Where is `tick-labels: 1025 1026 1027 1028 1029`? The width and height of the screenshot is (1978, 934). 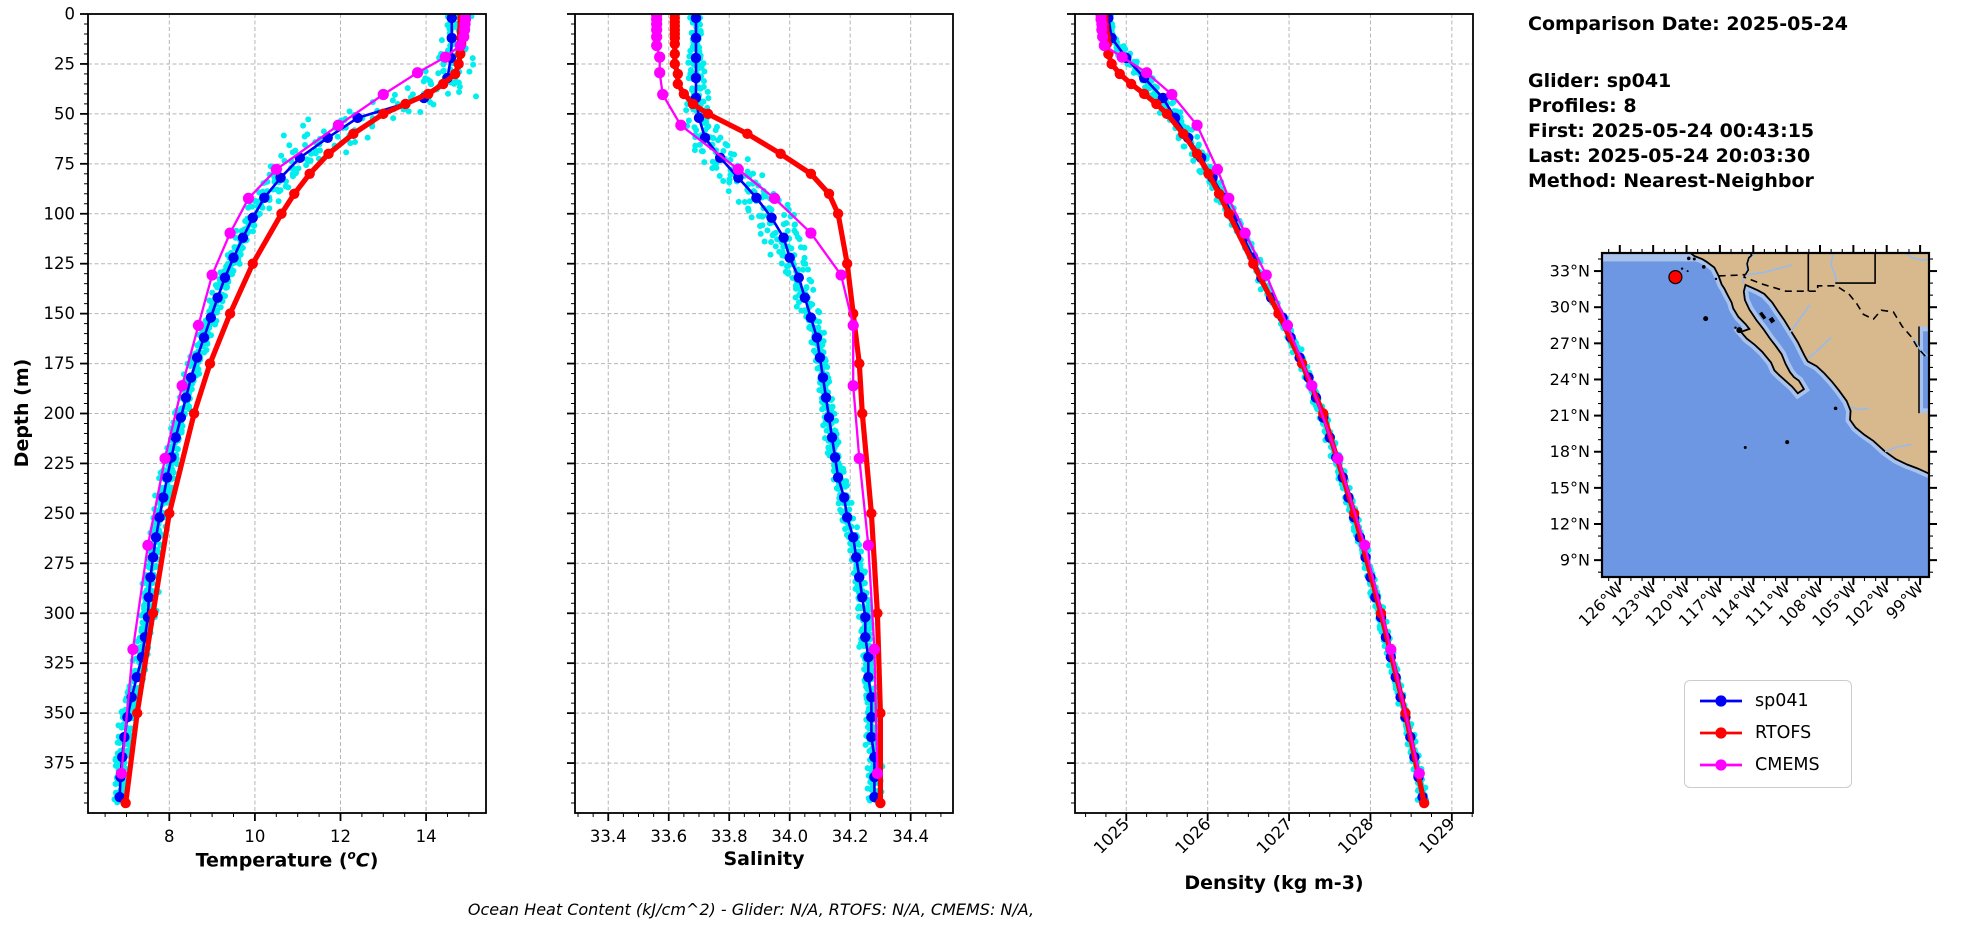
tick-labels: 1025 1026 1027 1028 1029 is located at coordinates (1274, 835).